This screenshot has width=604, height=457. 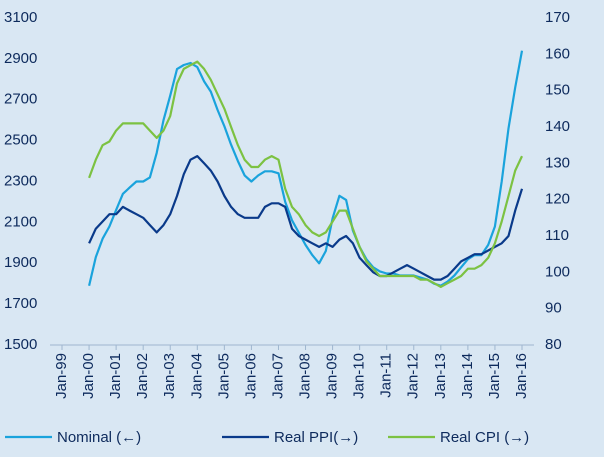 I want to click on x-tick-label: Jan-13, so click(x=440, y=376).